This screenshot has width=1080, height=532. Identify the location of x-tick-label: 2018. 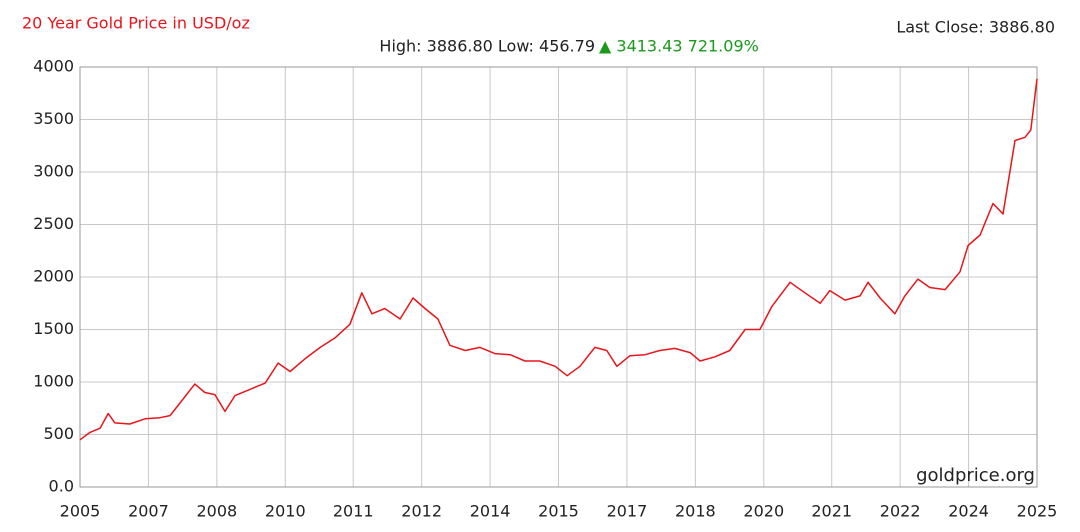
(695, 511).